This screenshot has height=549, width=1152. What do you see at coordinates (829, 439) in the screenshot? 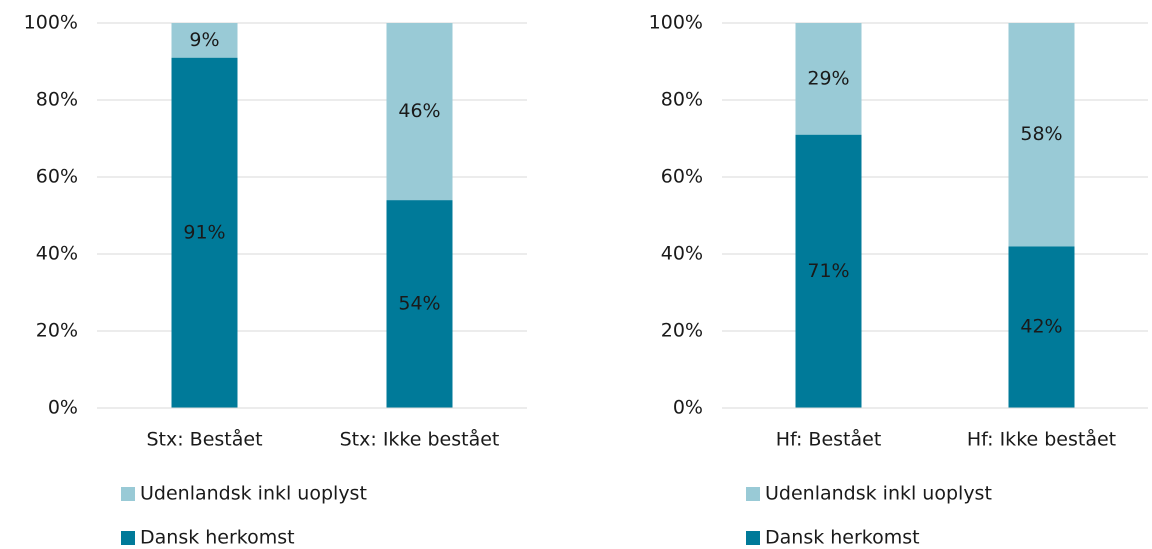
I see `x-tick-label: Hf: Bestået` at bounding box center [829, 439].